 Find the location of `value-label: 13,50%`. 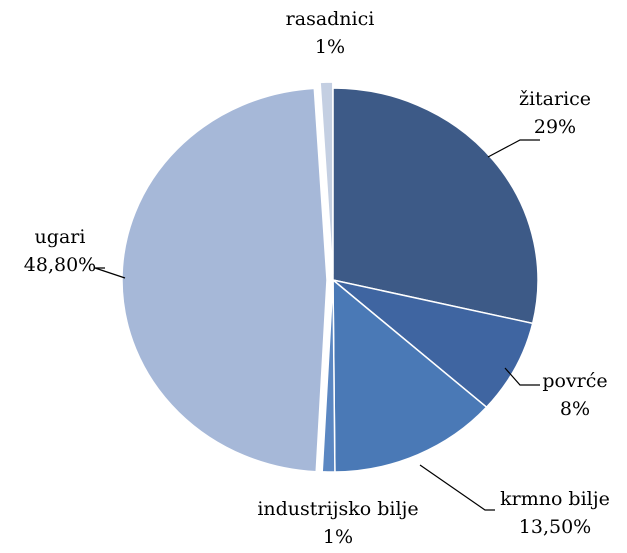

value-label: 13,50% is located at coordinates (555, 527).